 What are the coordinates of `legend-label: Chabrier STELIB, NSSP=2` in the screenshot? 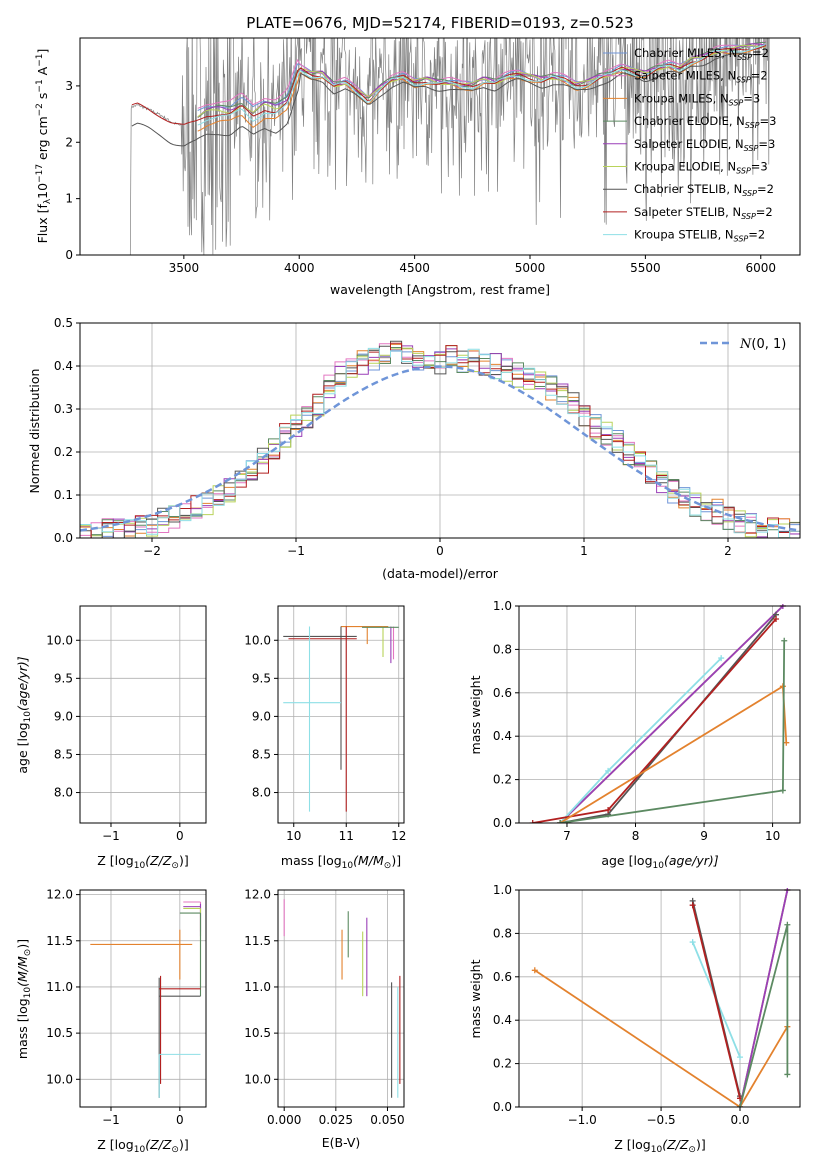 It's located at (704, 190).